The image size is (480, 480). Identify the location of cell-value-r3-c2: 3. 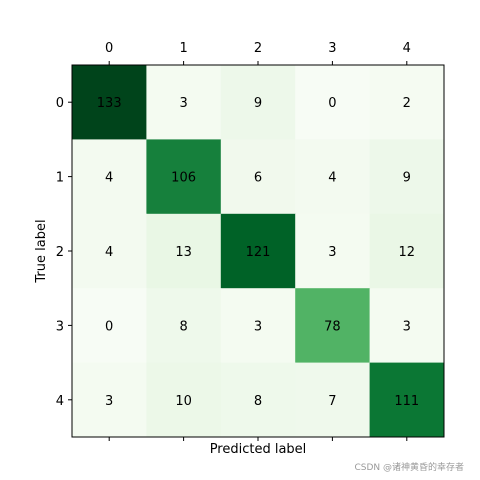
(258, 326).